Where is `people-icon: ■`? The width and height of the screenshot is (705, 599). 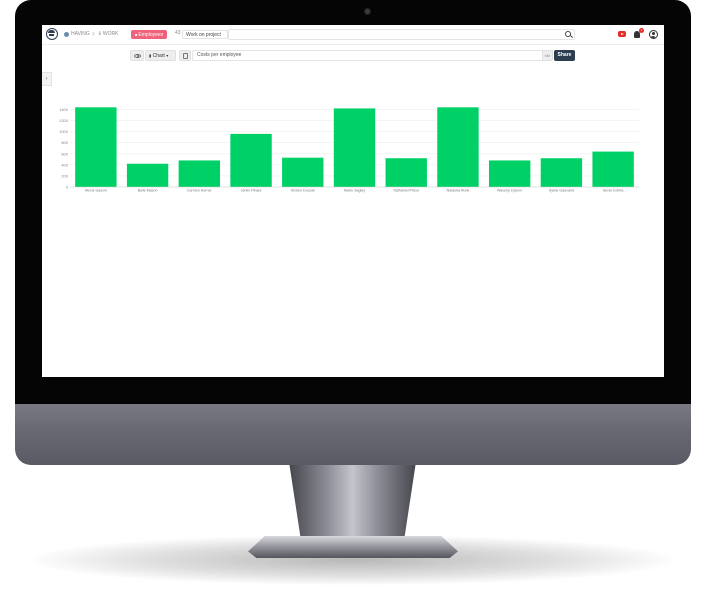 people-icon: ■ is located at coordinates (136, 34).